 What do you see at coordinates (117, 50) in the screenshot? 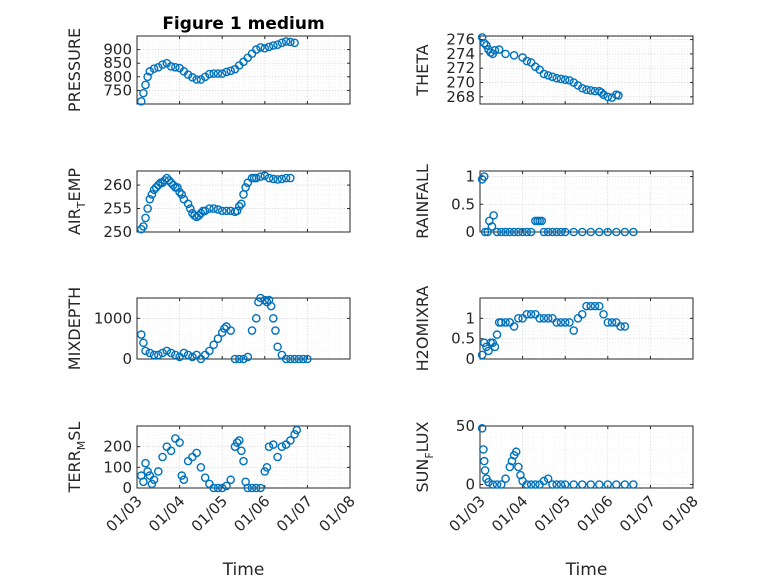
I see `y-tick-label: 900` at bounding box center [117, 50].